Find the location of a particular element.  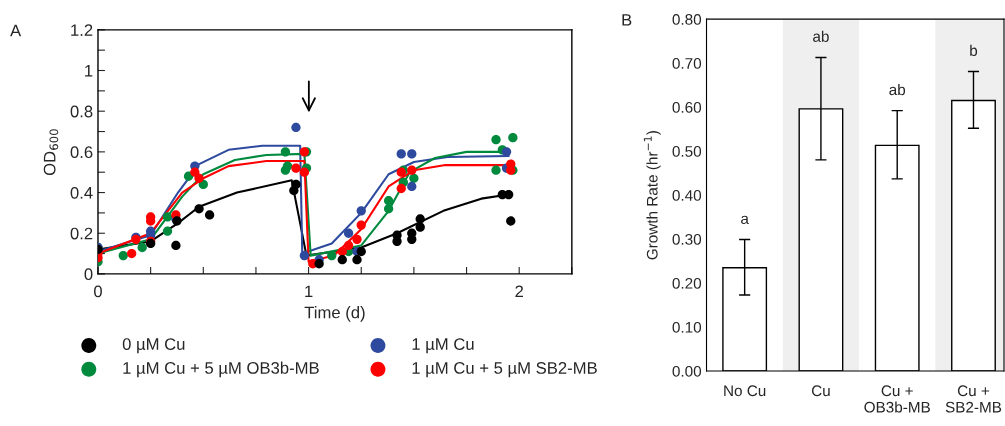

x-tick-label: No Cu is located at coordinates (745, 391).